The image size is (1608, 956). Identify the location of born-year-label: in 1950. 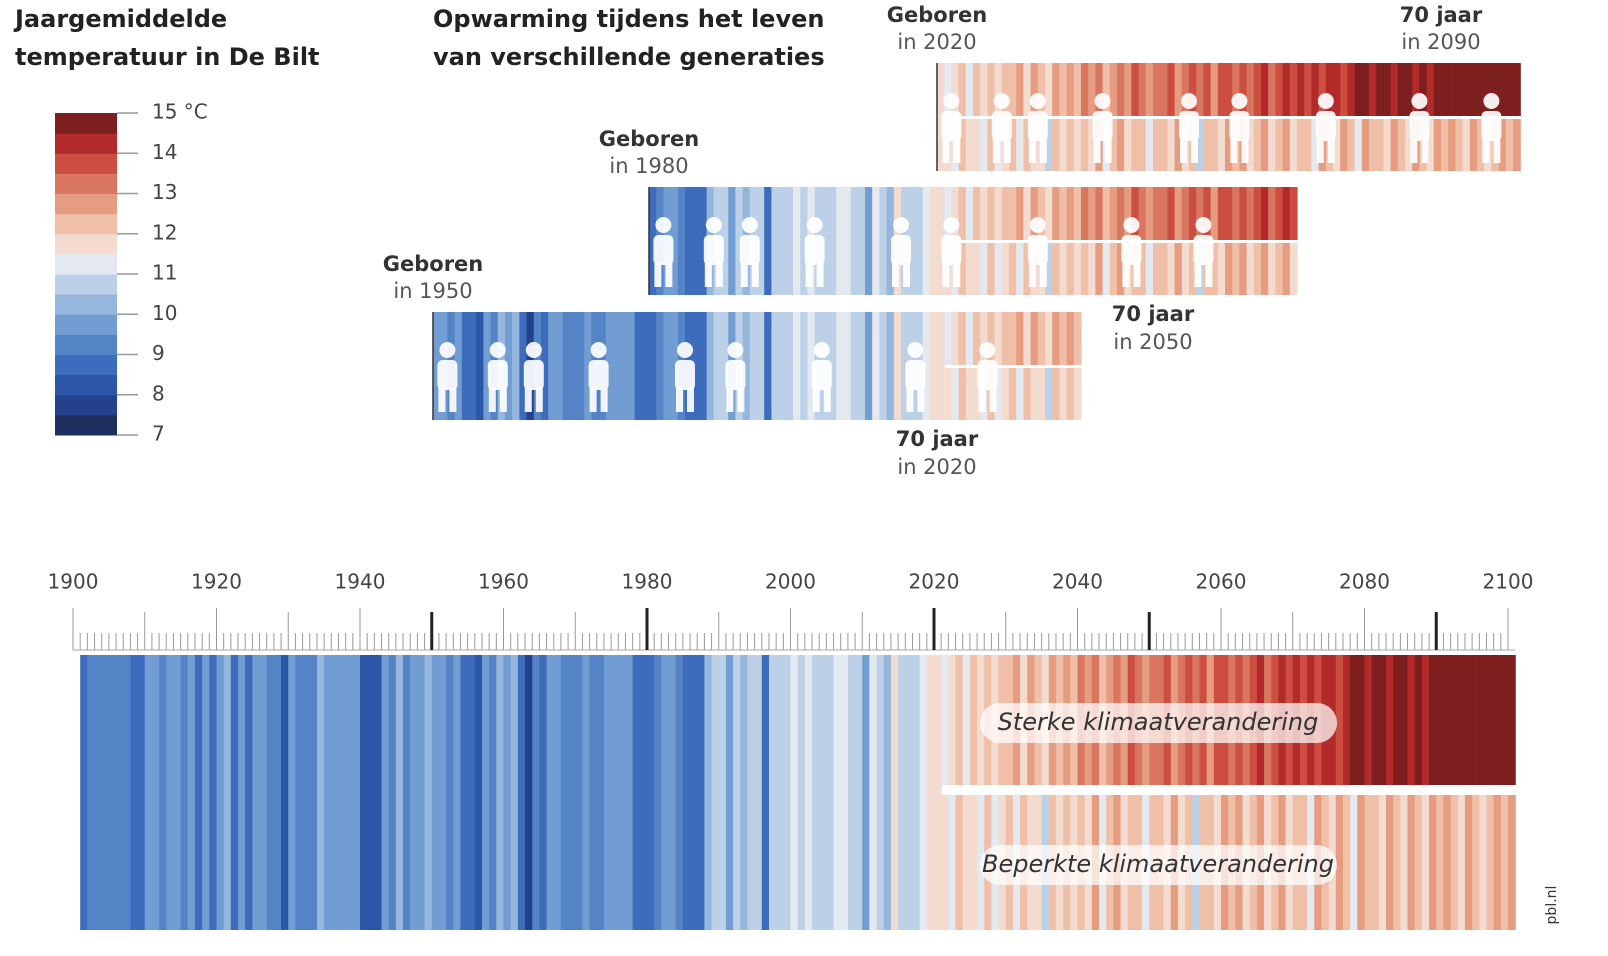
(432, 291).